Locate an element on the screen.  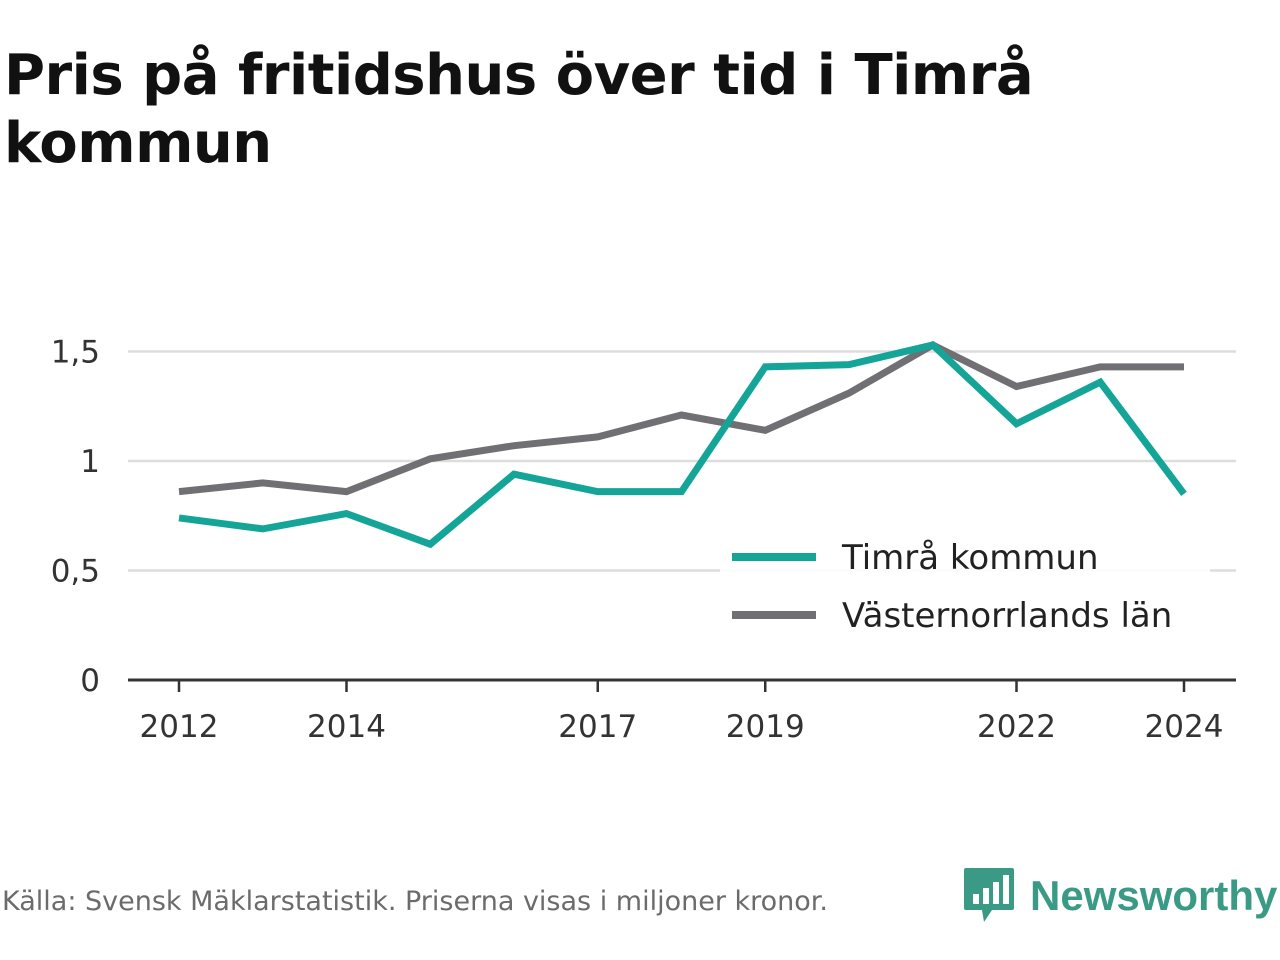
brand-logo: Newsworthy is located at coordinates (1119, 896).